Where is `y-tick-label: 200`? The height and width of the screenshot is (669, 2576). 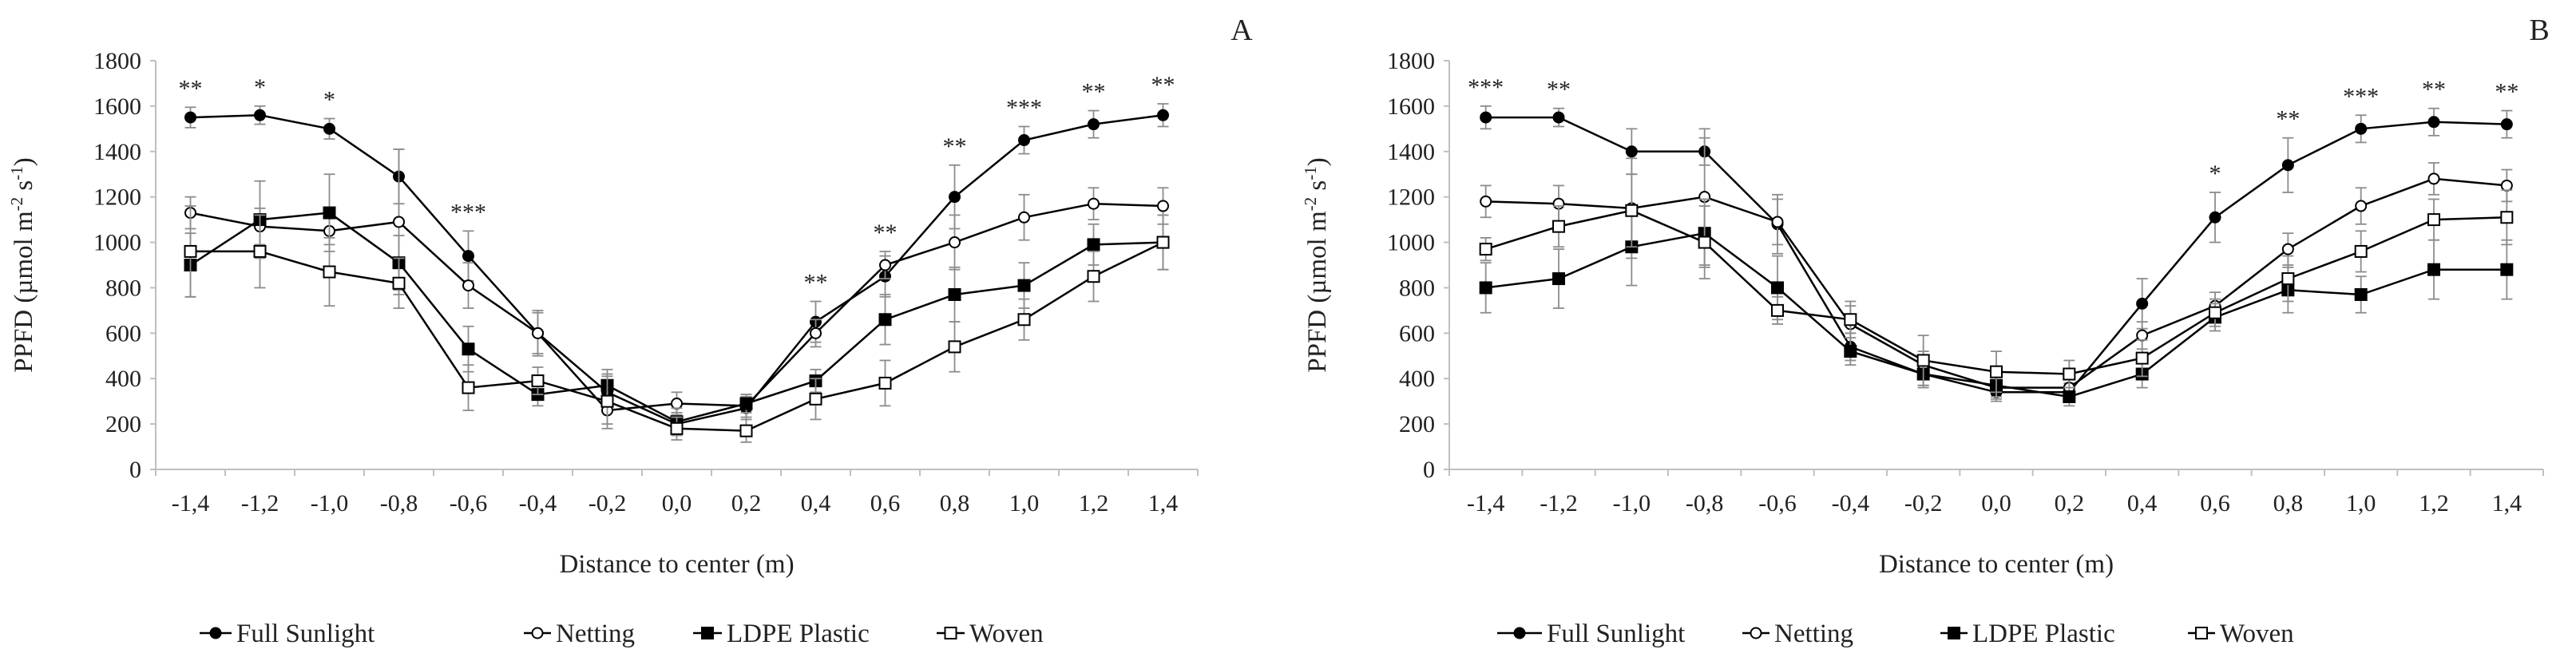 y-tick-label: 200 is located at coordinates (123, 424).